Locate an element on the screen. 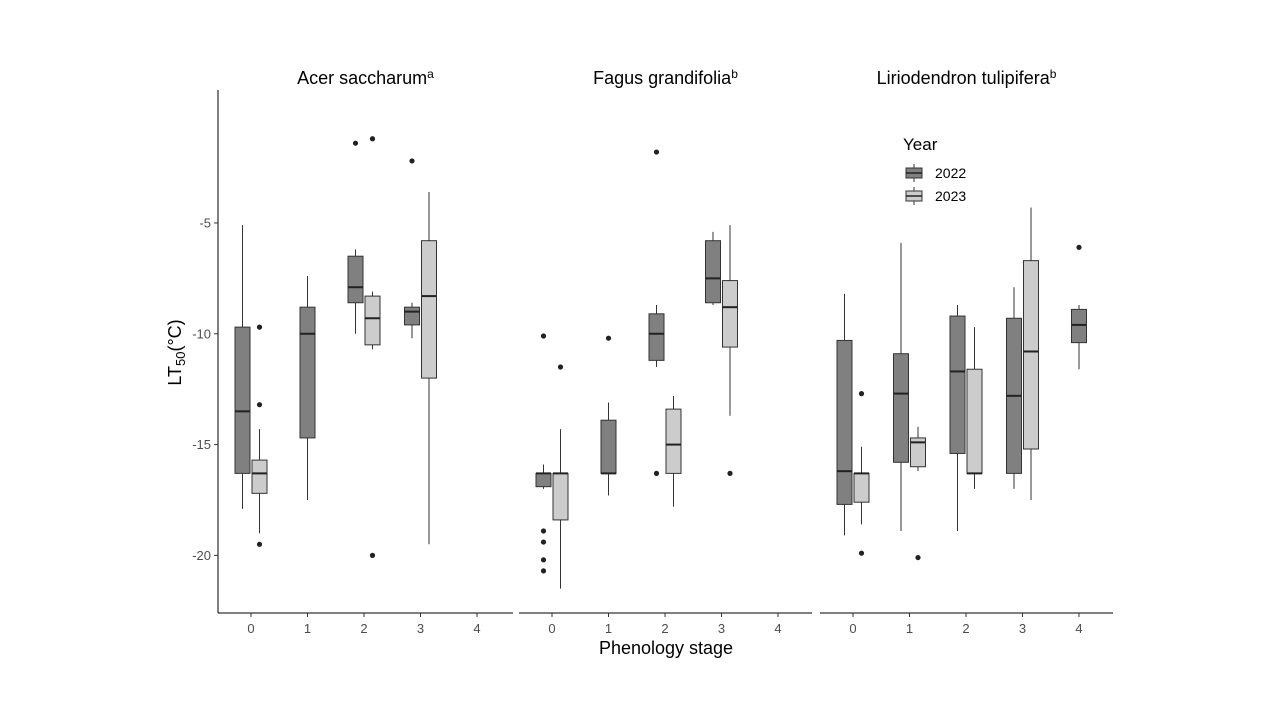  panel-title: Acer saccharuma is located at coordinates (365, 77).